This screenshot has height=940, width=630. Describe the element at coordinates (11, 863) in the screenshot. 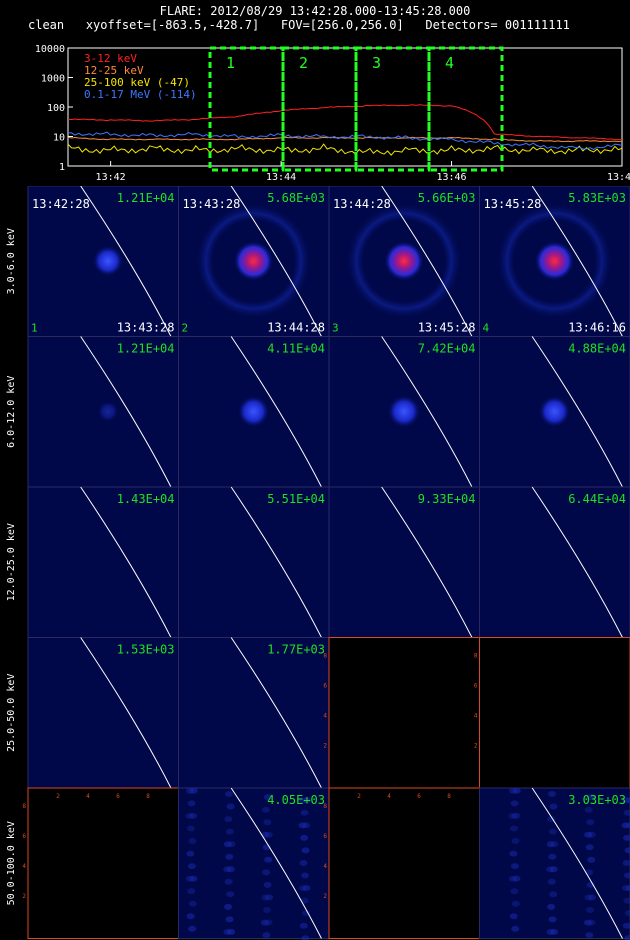

I see `row-label: 50.0-100.0 keV` at that location.